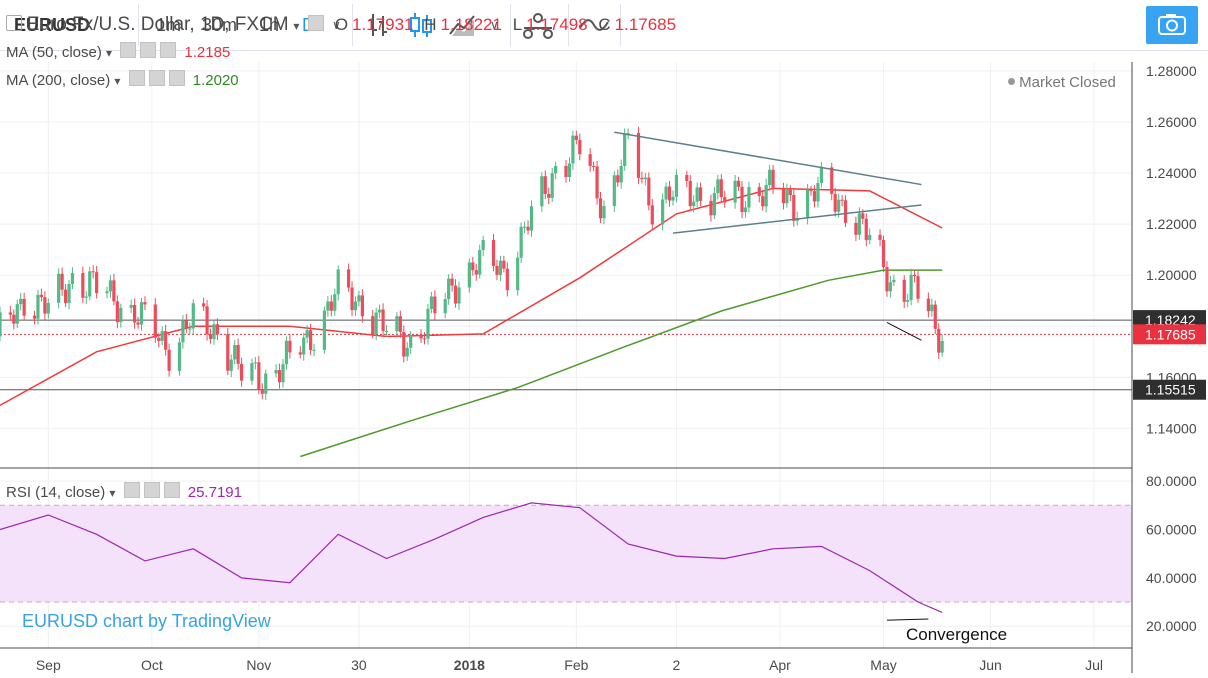 Image resolution: width=1208 pixels, height=678 pixels. What do you see at coordinates (118, 51) in the screenshot?
I see `ma50-legend: MA (50, close) ▾ 1.2185` at bounding box center [118, 51].